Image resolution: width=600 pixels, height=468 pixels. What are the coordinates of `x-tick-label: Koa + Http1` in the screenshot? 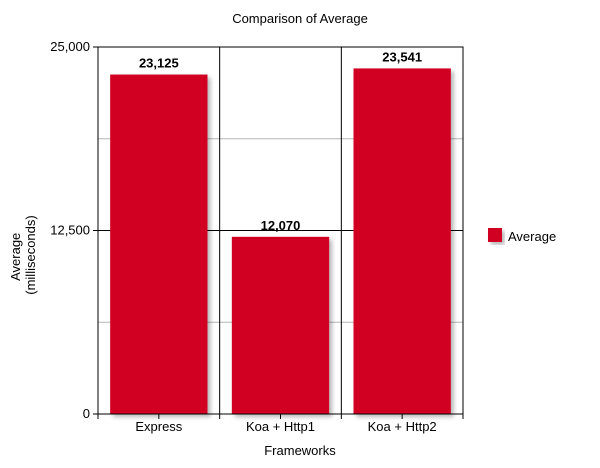 It's located at (280, 426).